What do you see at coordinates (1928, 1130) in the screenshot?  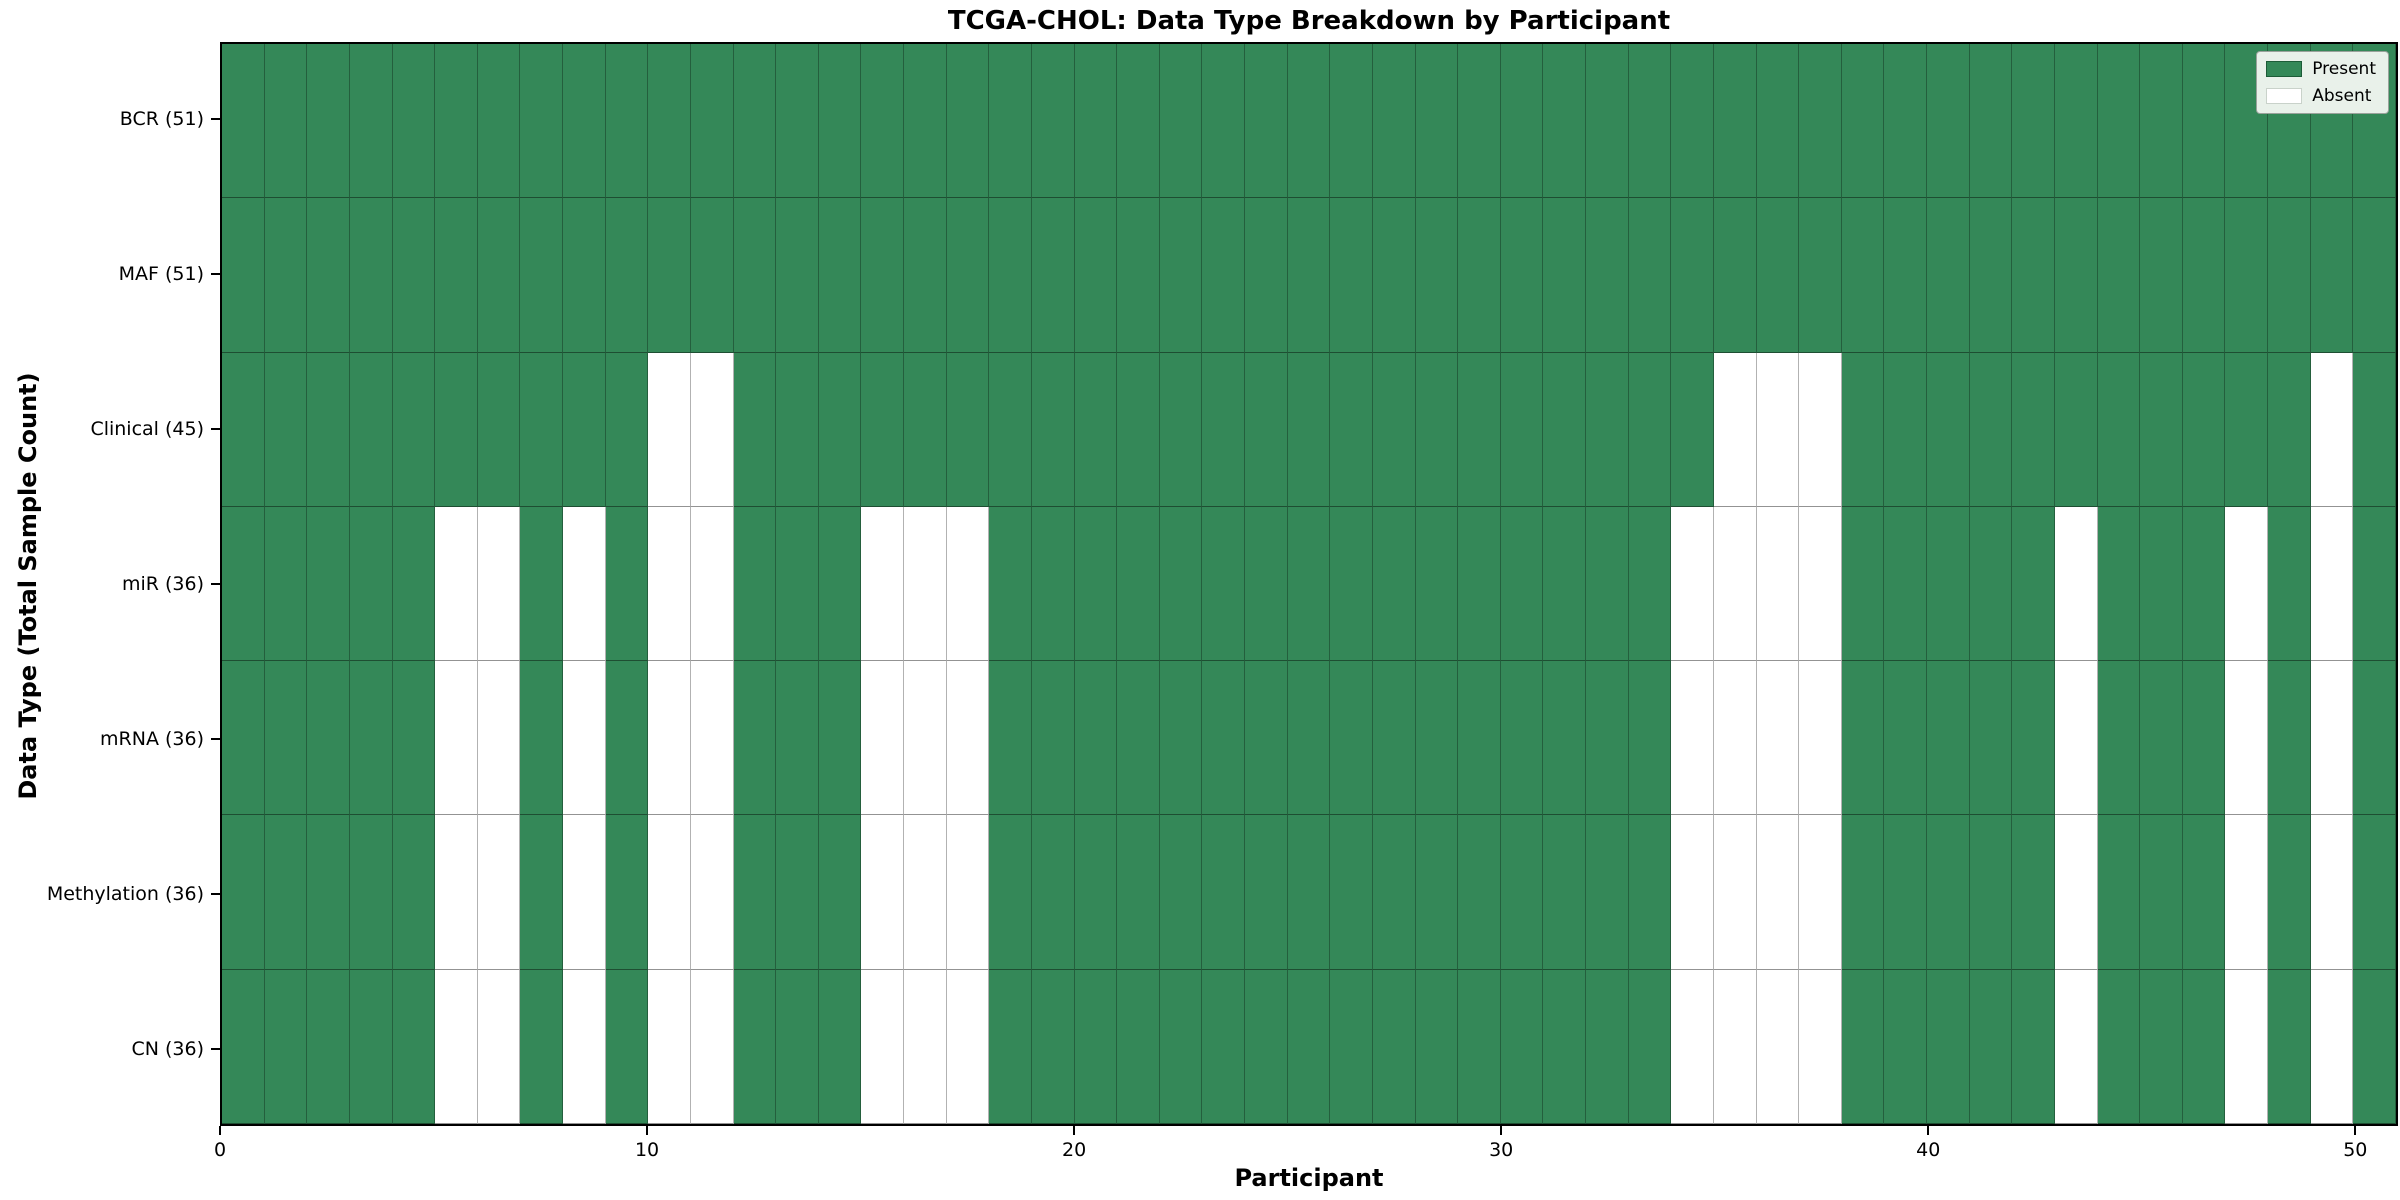 I see `x-tick-mark` at bounding box center [1928, 1130].